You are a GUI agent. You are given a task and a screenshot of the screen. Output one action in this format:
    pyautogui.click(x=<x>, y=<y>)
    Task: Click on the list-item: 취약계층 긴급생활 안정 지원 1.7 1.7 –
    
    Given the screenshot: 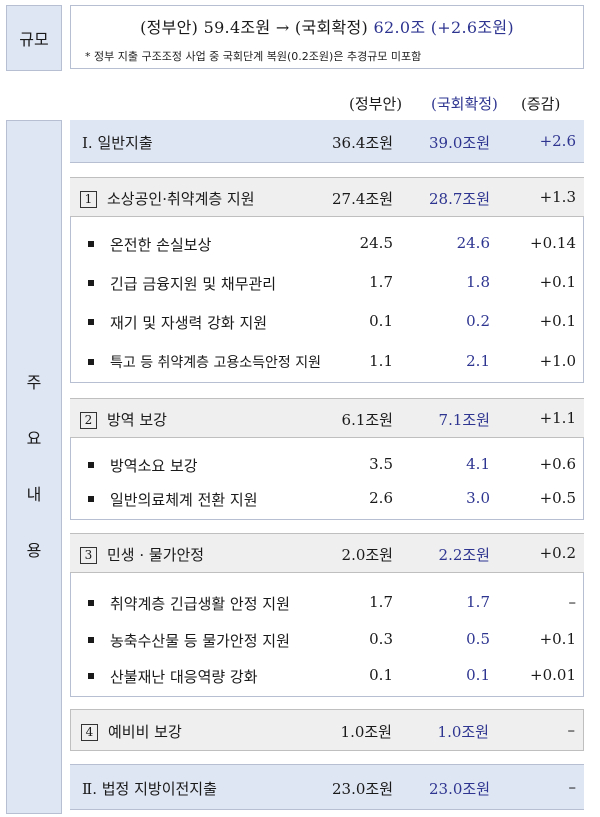 What is the action you would take?
    pyautogui.click(x=327, y=603)
    